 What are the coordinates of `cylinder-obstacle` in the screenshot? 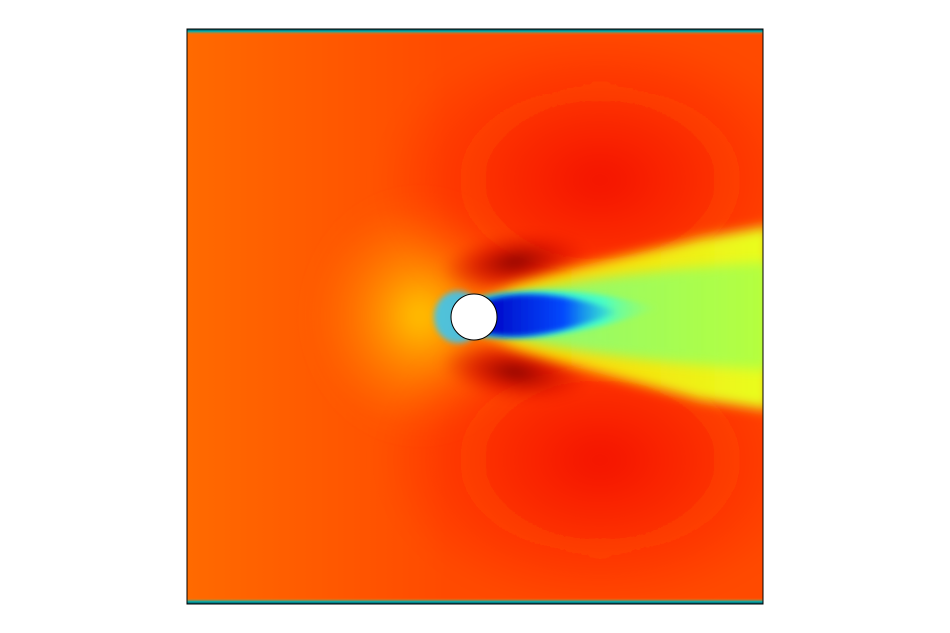 It's located at (474, 317).